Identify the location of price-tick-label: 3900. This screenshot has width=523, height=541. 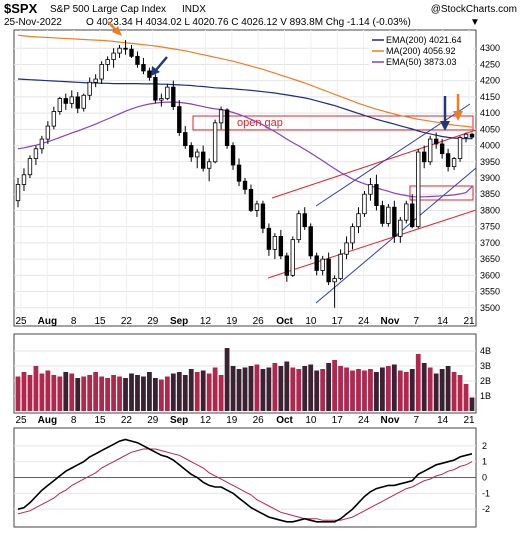
(490, 178).